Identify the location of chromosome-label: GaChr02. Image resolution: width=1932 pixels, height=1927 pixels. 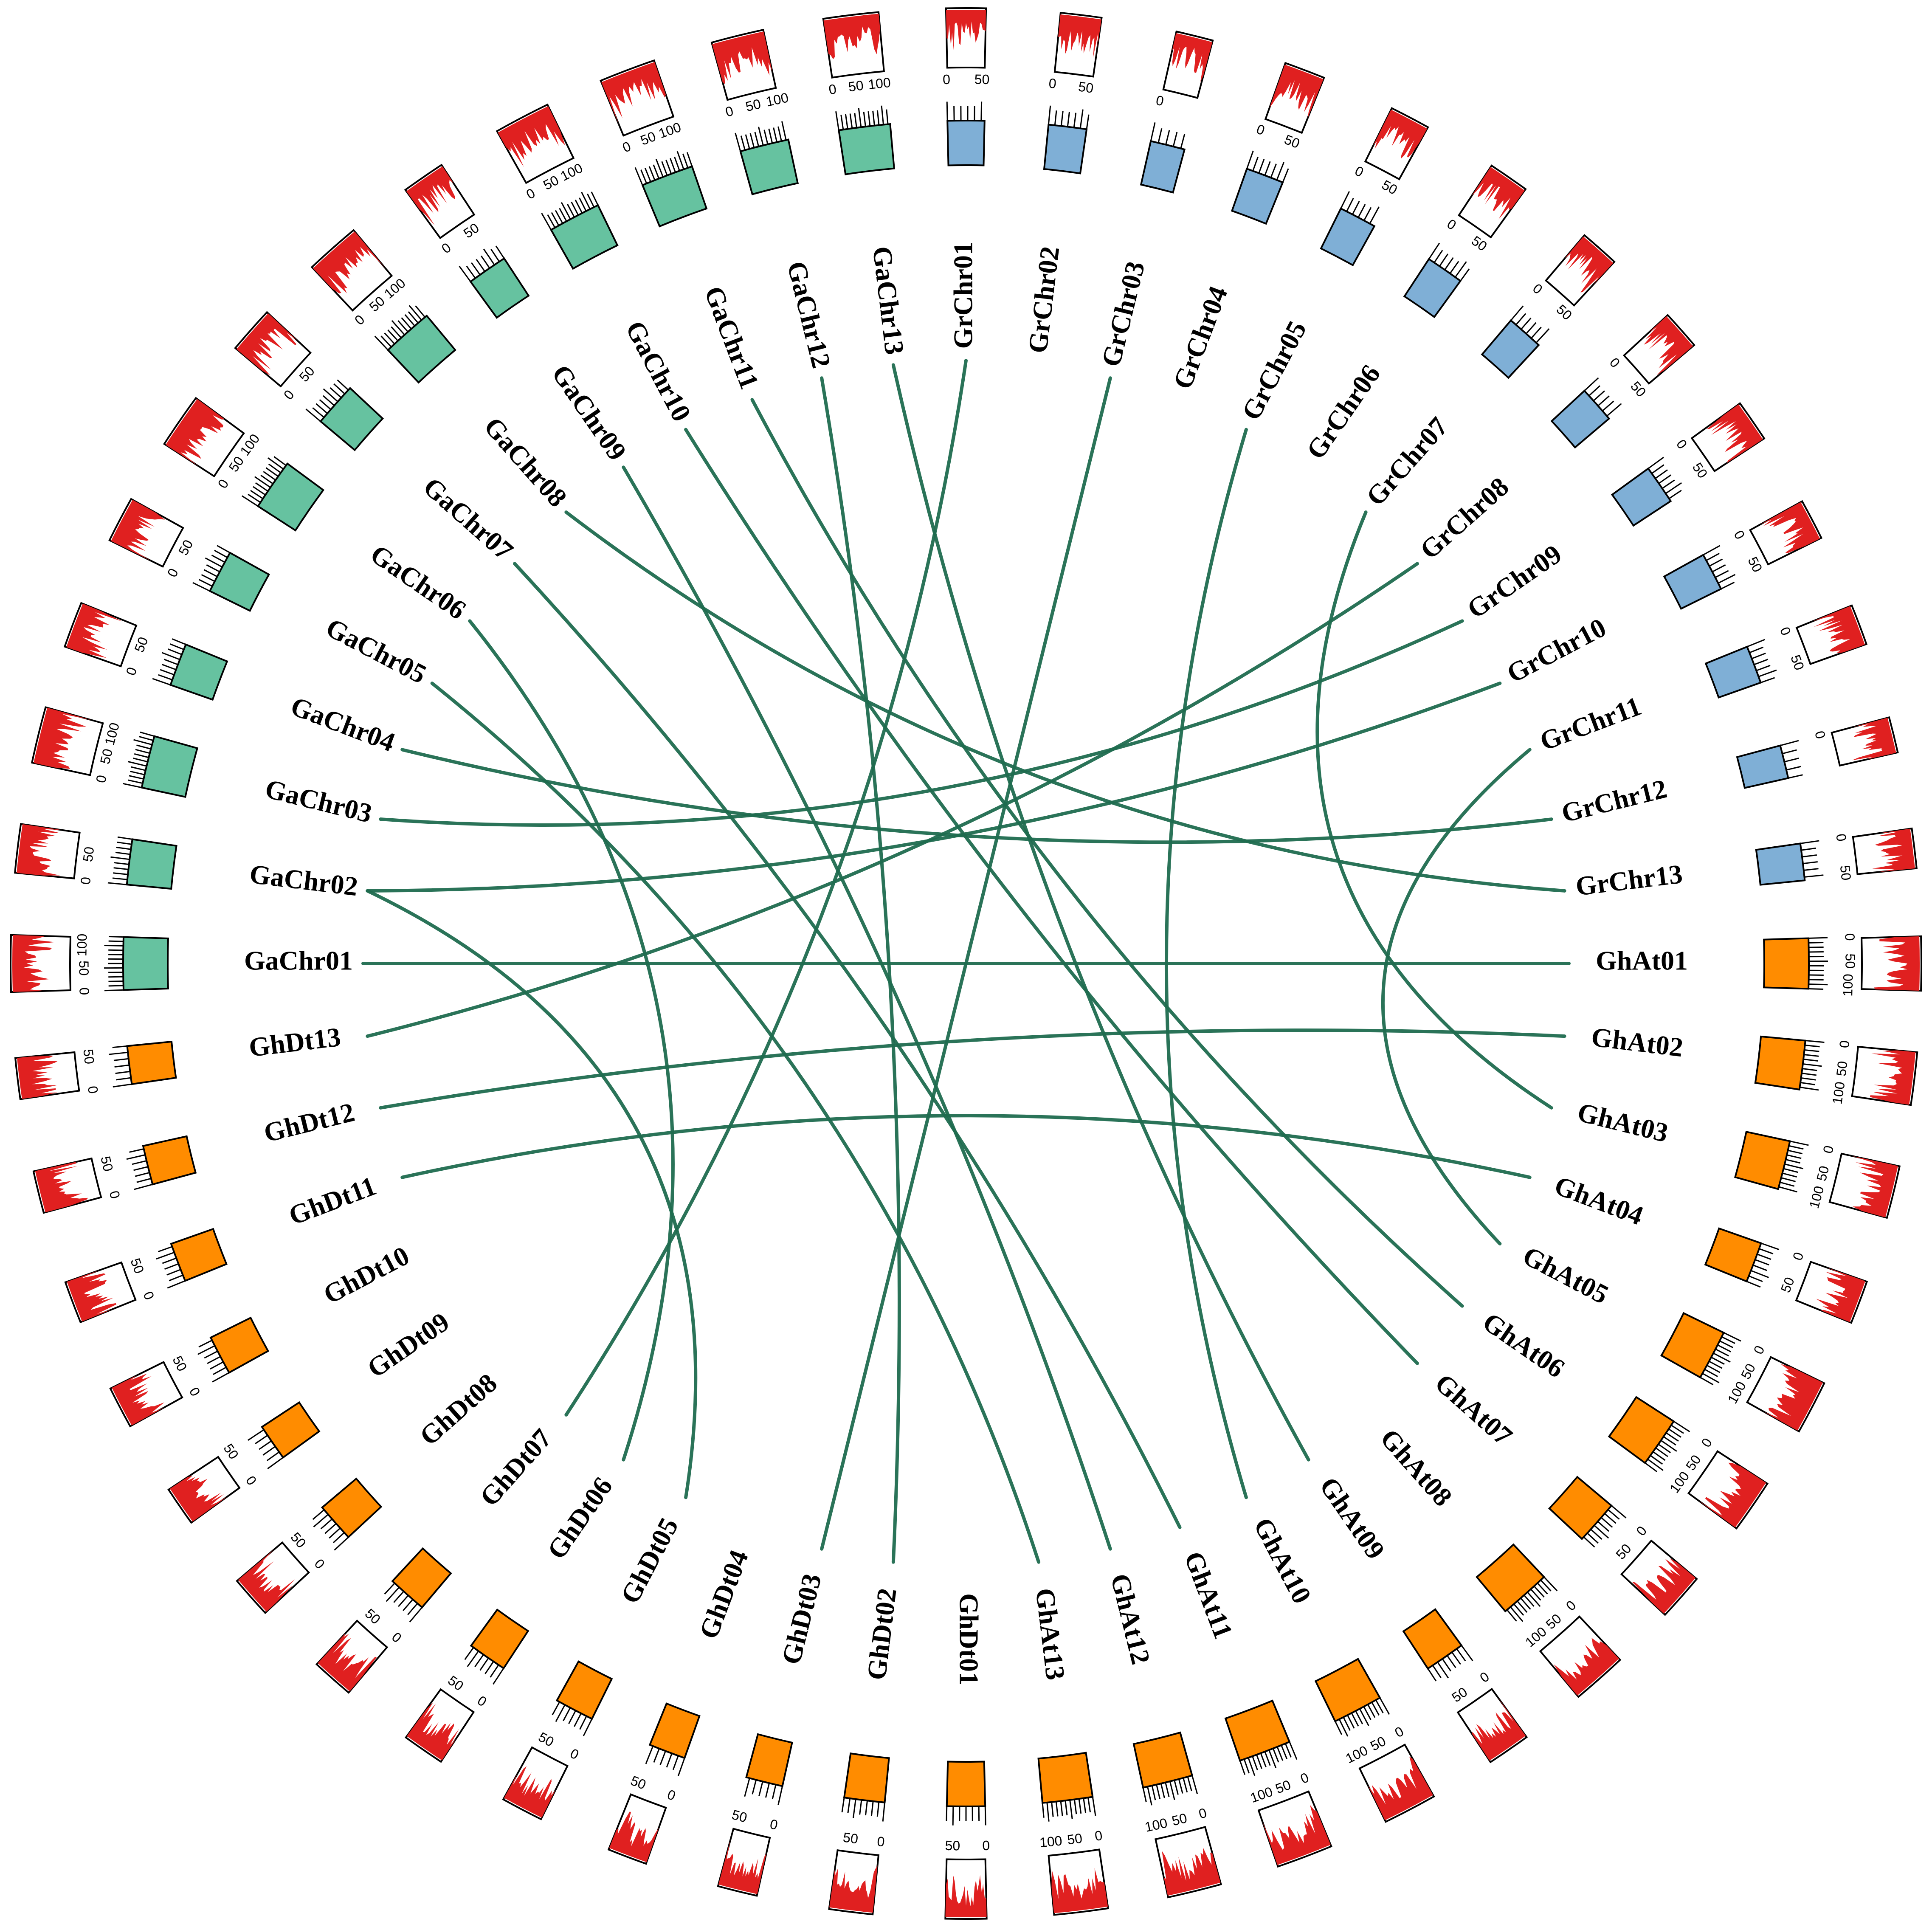
(304, 881).